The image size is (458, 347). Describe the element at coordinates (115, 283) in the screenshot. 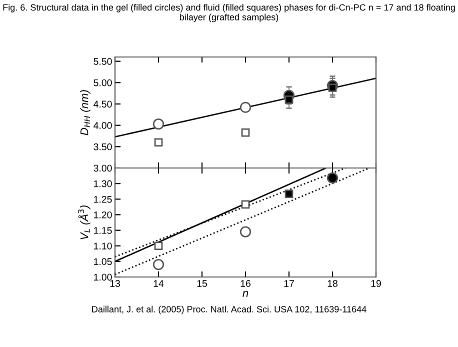

I see `x-tick-label: 13` at that location.